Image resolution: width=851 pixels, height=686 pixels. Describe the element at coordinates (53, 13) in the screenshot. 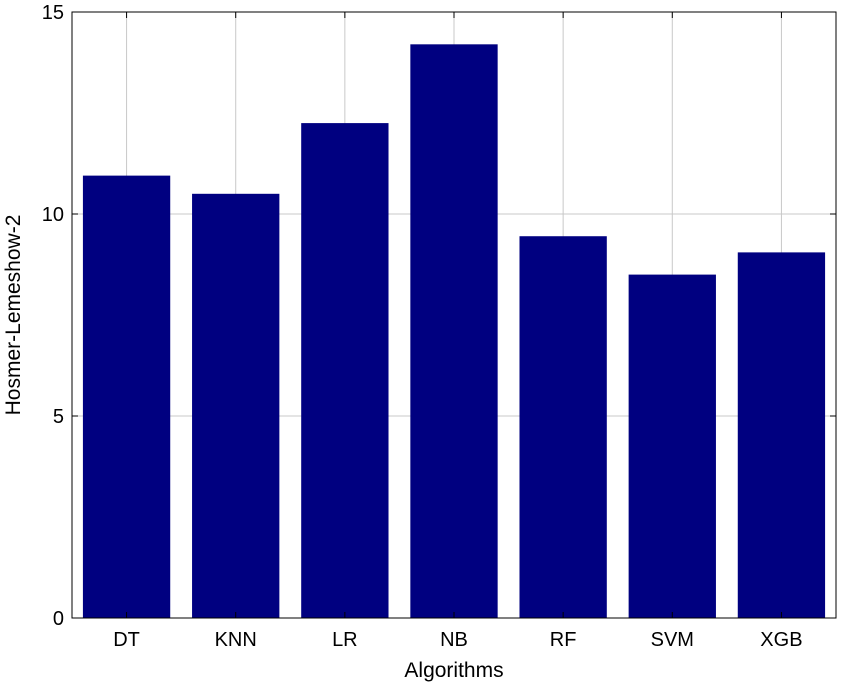

I see `y-tick-label: 15` at that location.